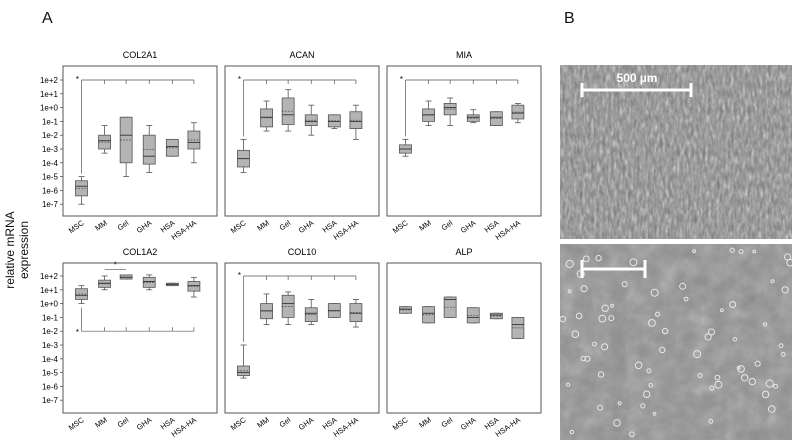 This screenshot has width=800, height=447. I want to click on chart-title: COL1A2, so click(140, 252).